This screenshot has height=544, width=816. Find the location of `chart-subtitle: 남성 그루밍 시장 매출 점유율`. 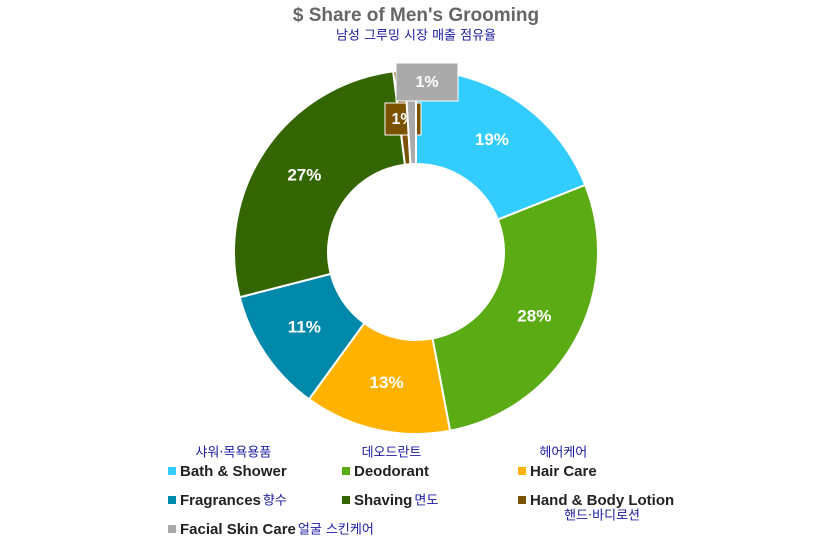

chart-subtitle: 남성 그루밍 시장 매출 점유율 is located at coordinates (416, 36).